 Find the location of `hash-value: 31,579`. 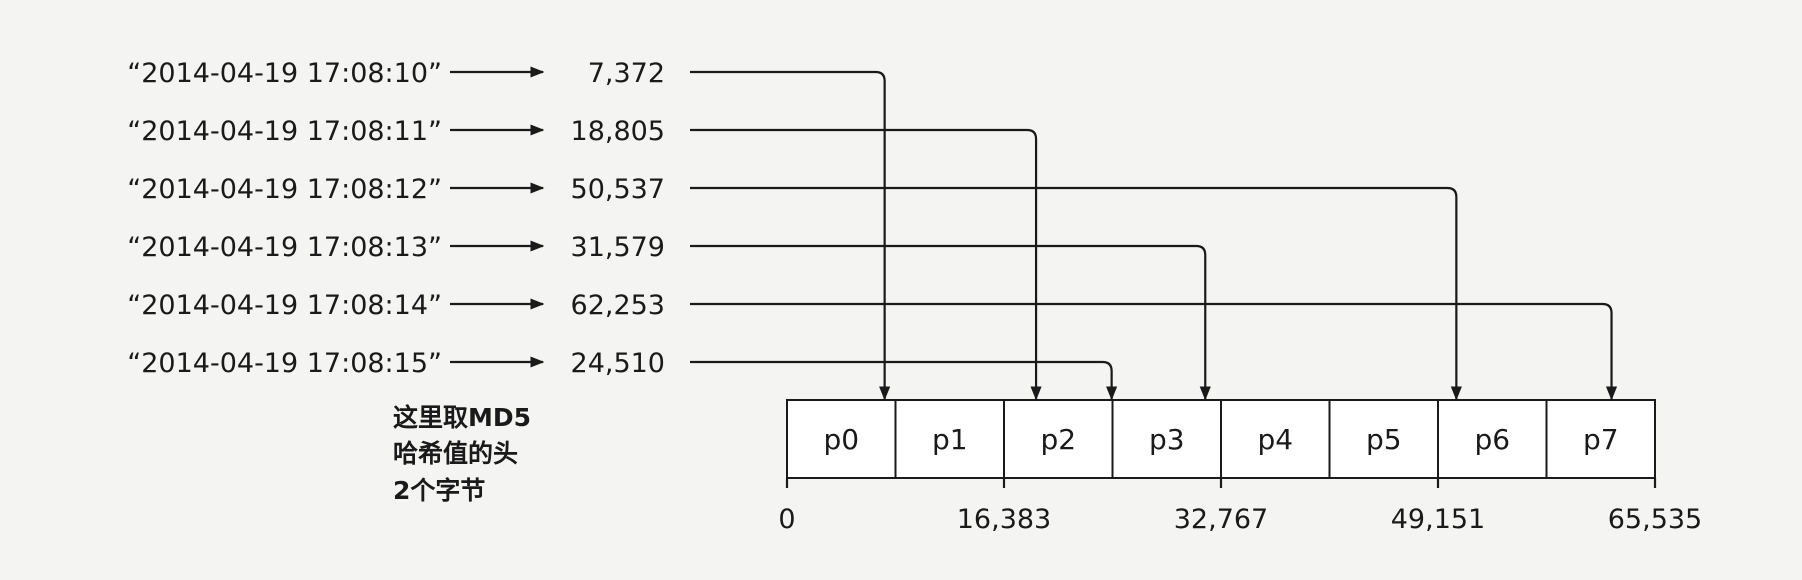

hash-value: 31,579 is located at coordinates (618, 247).